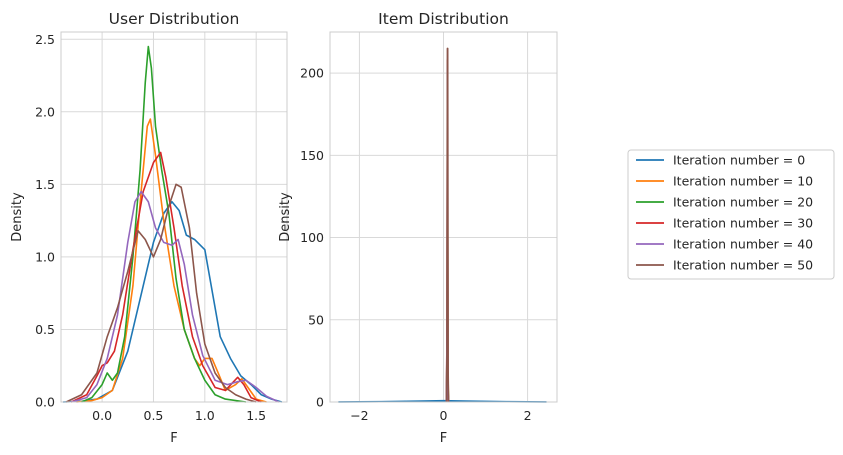 Image resolution: width=843 pixels, height=455 pixels. I want to click on y-tick-label: 0.5, so click(45, 329).